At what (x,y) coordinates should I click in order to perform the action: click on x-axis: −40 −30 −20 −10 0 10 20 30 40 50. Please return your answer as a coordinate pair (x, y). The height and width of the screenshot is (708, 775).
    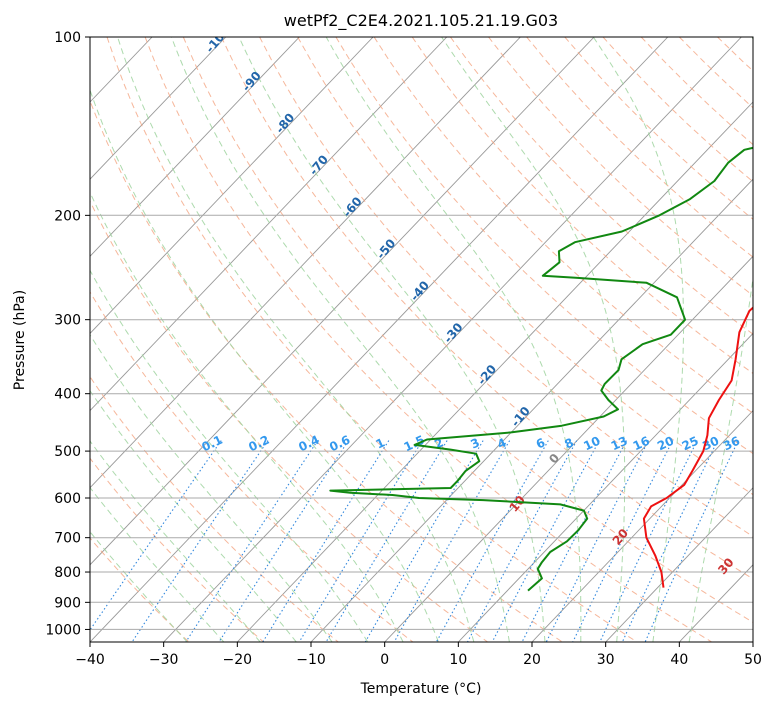
    Looking at the image, I should click on (418, 655).